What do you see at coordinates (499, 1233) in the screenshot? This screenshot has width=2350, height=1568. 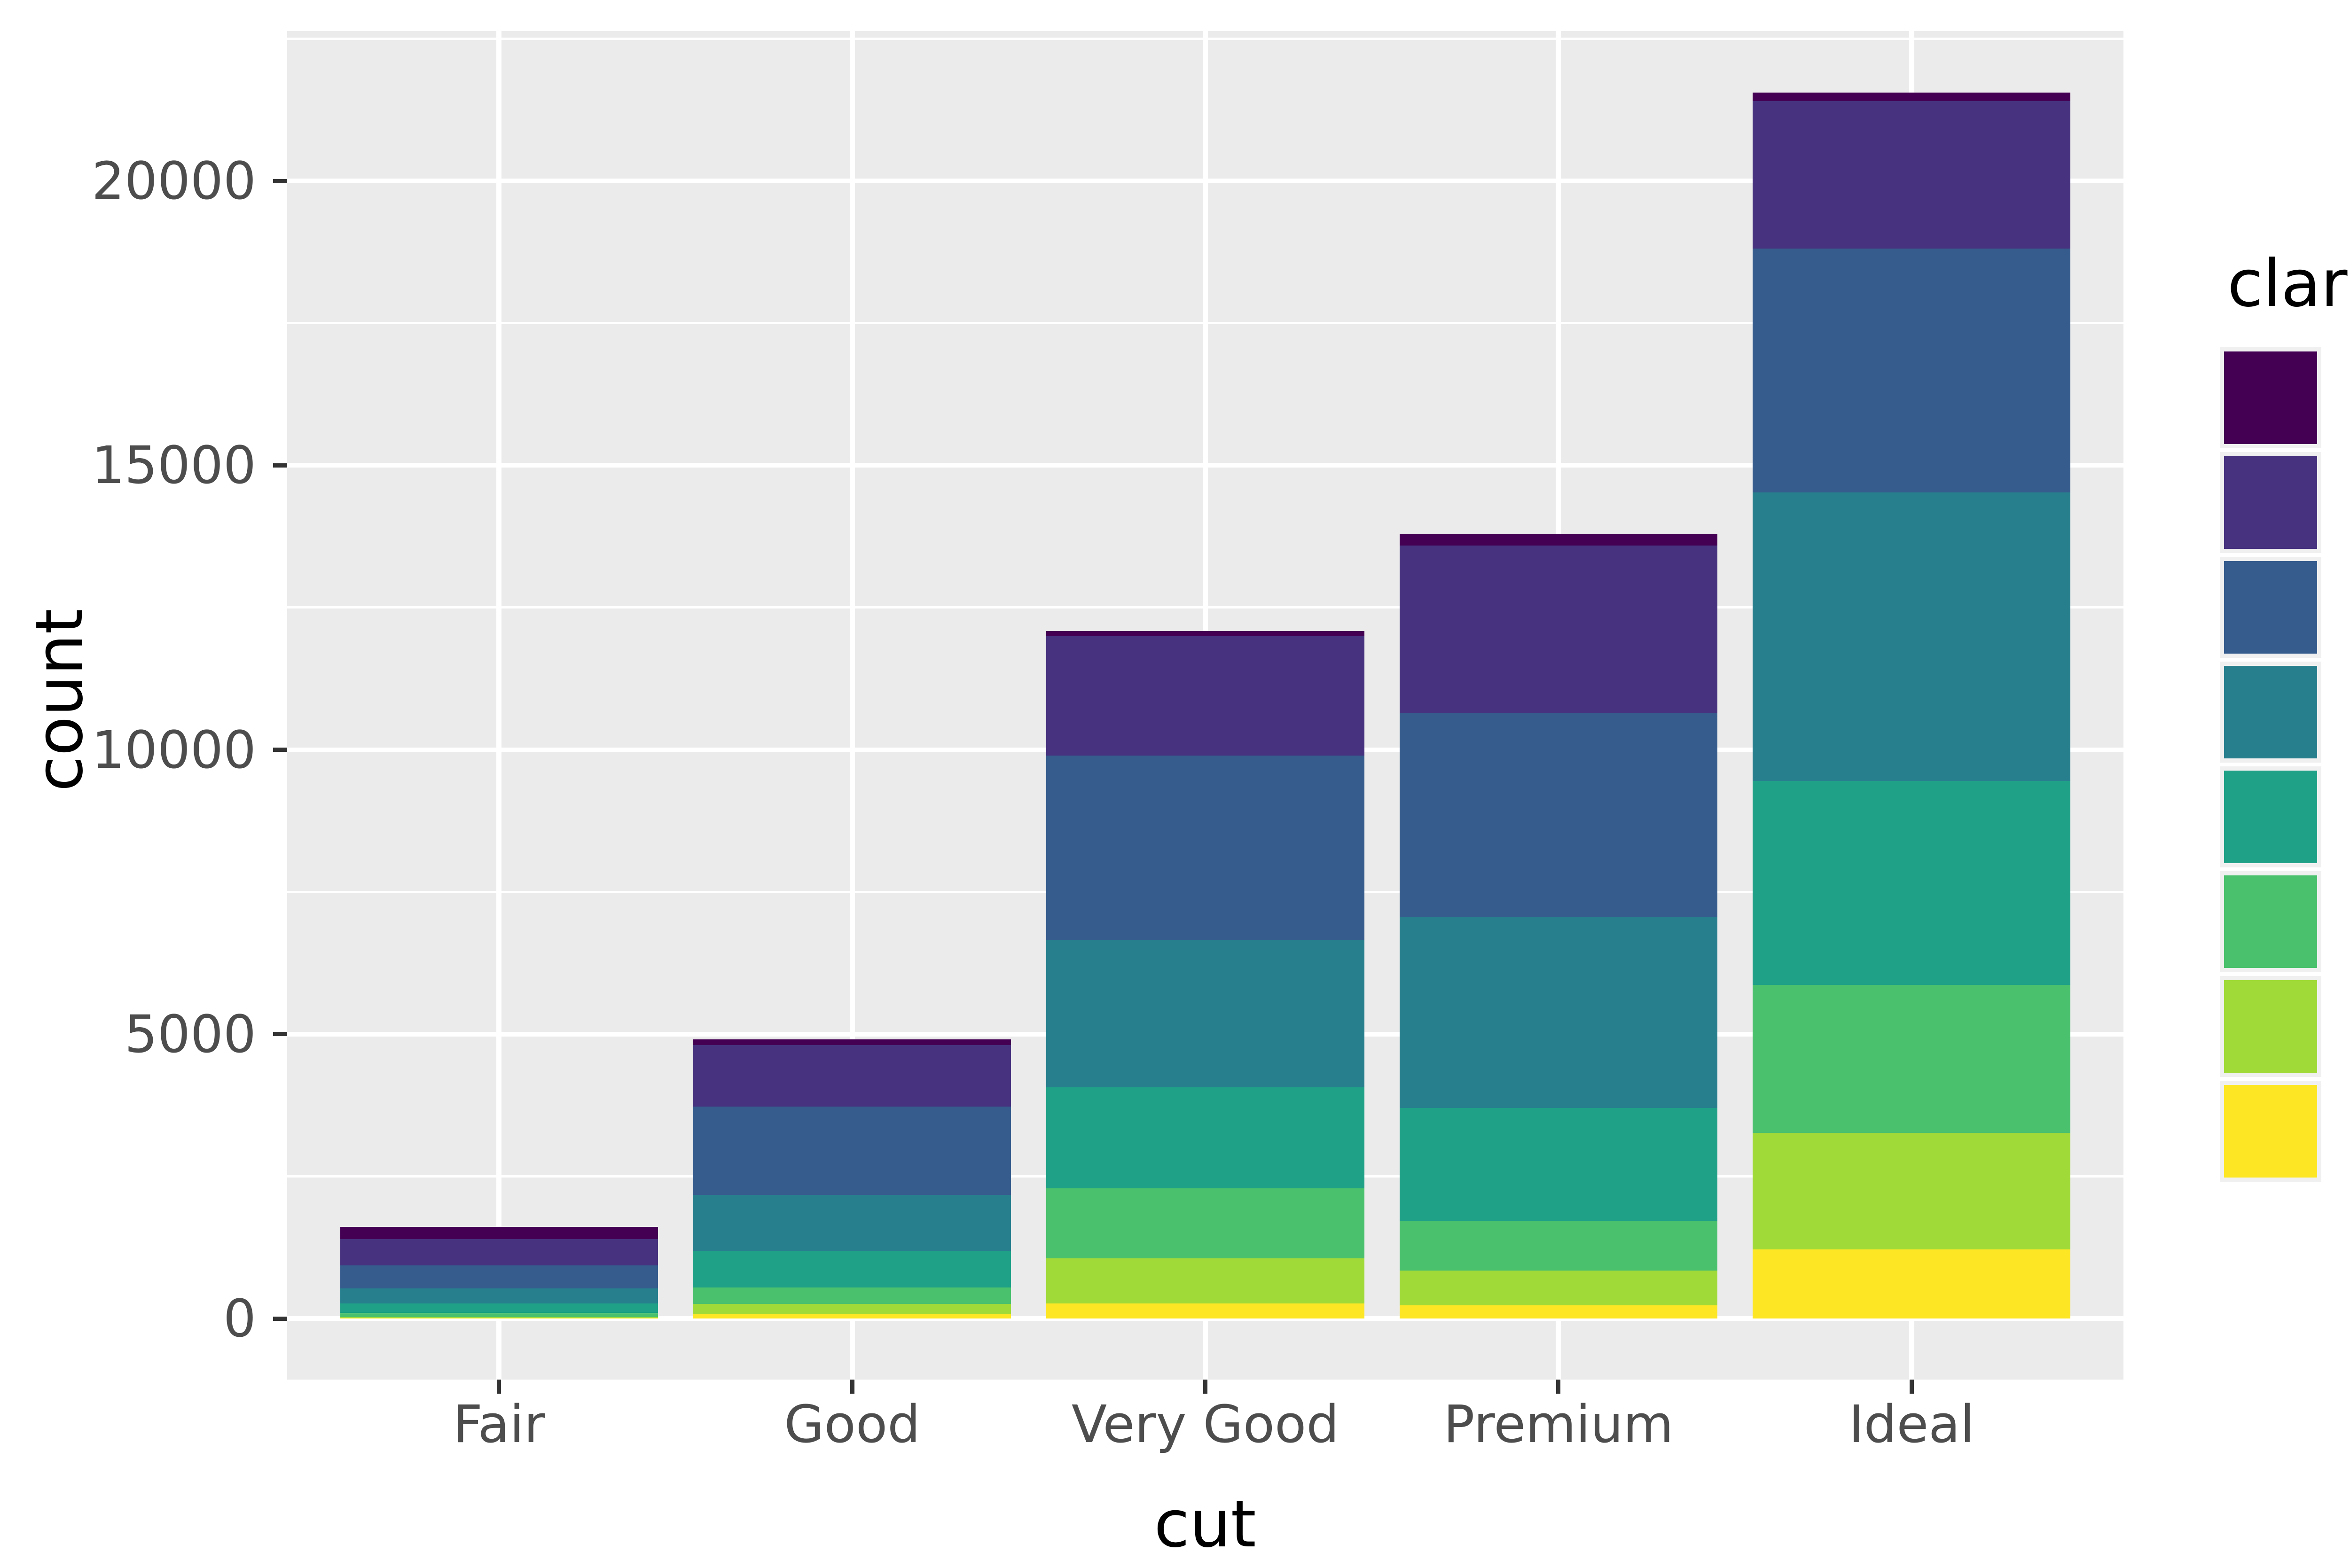 I see `bar-segment-fair-i1` at bounding box center [499, 1233].